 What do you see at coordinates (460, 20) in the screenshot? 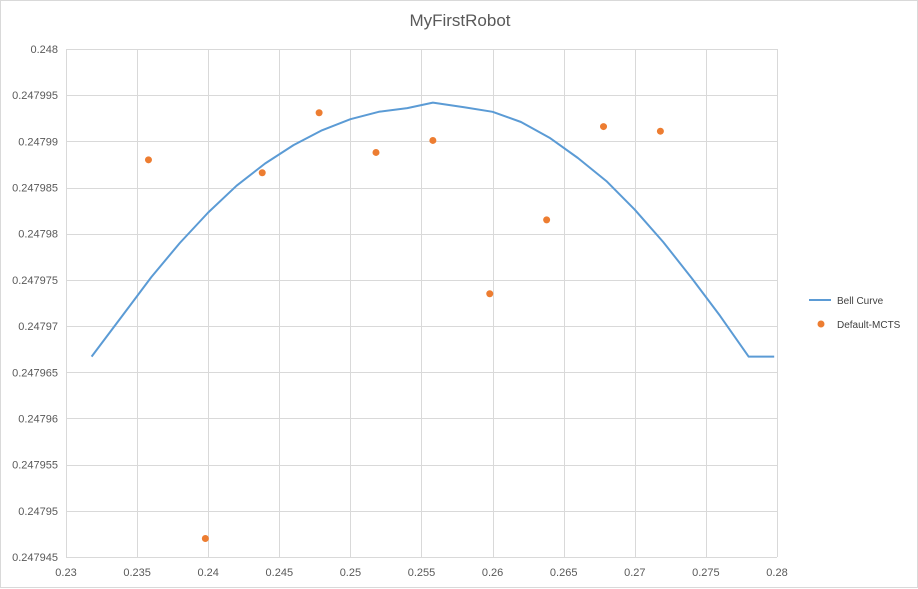
I see `chart-title: MyFirstRobot` at bounding box center [460, 20].